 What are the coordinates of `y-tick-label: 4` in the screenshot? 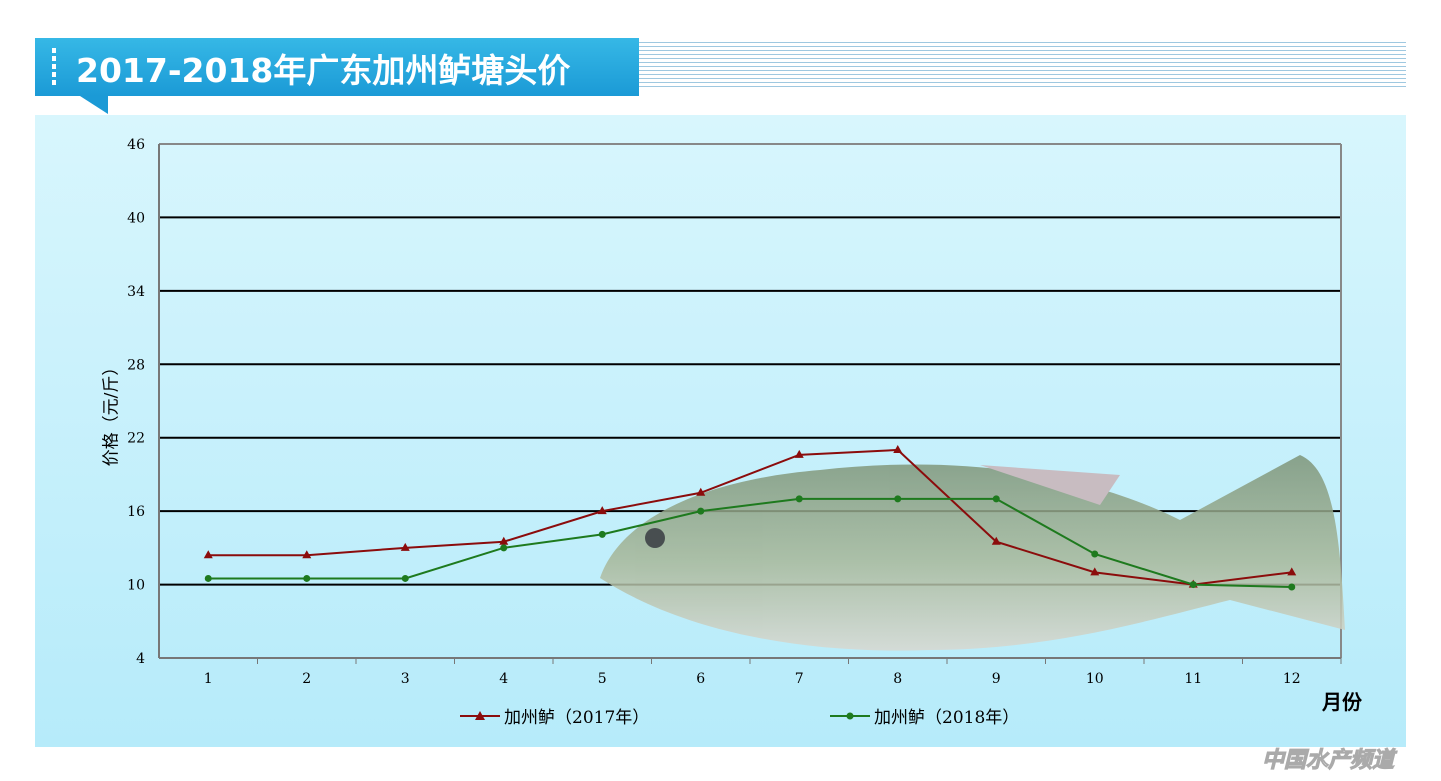 It's located at (140, 659).